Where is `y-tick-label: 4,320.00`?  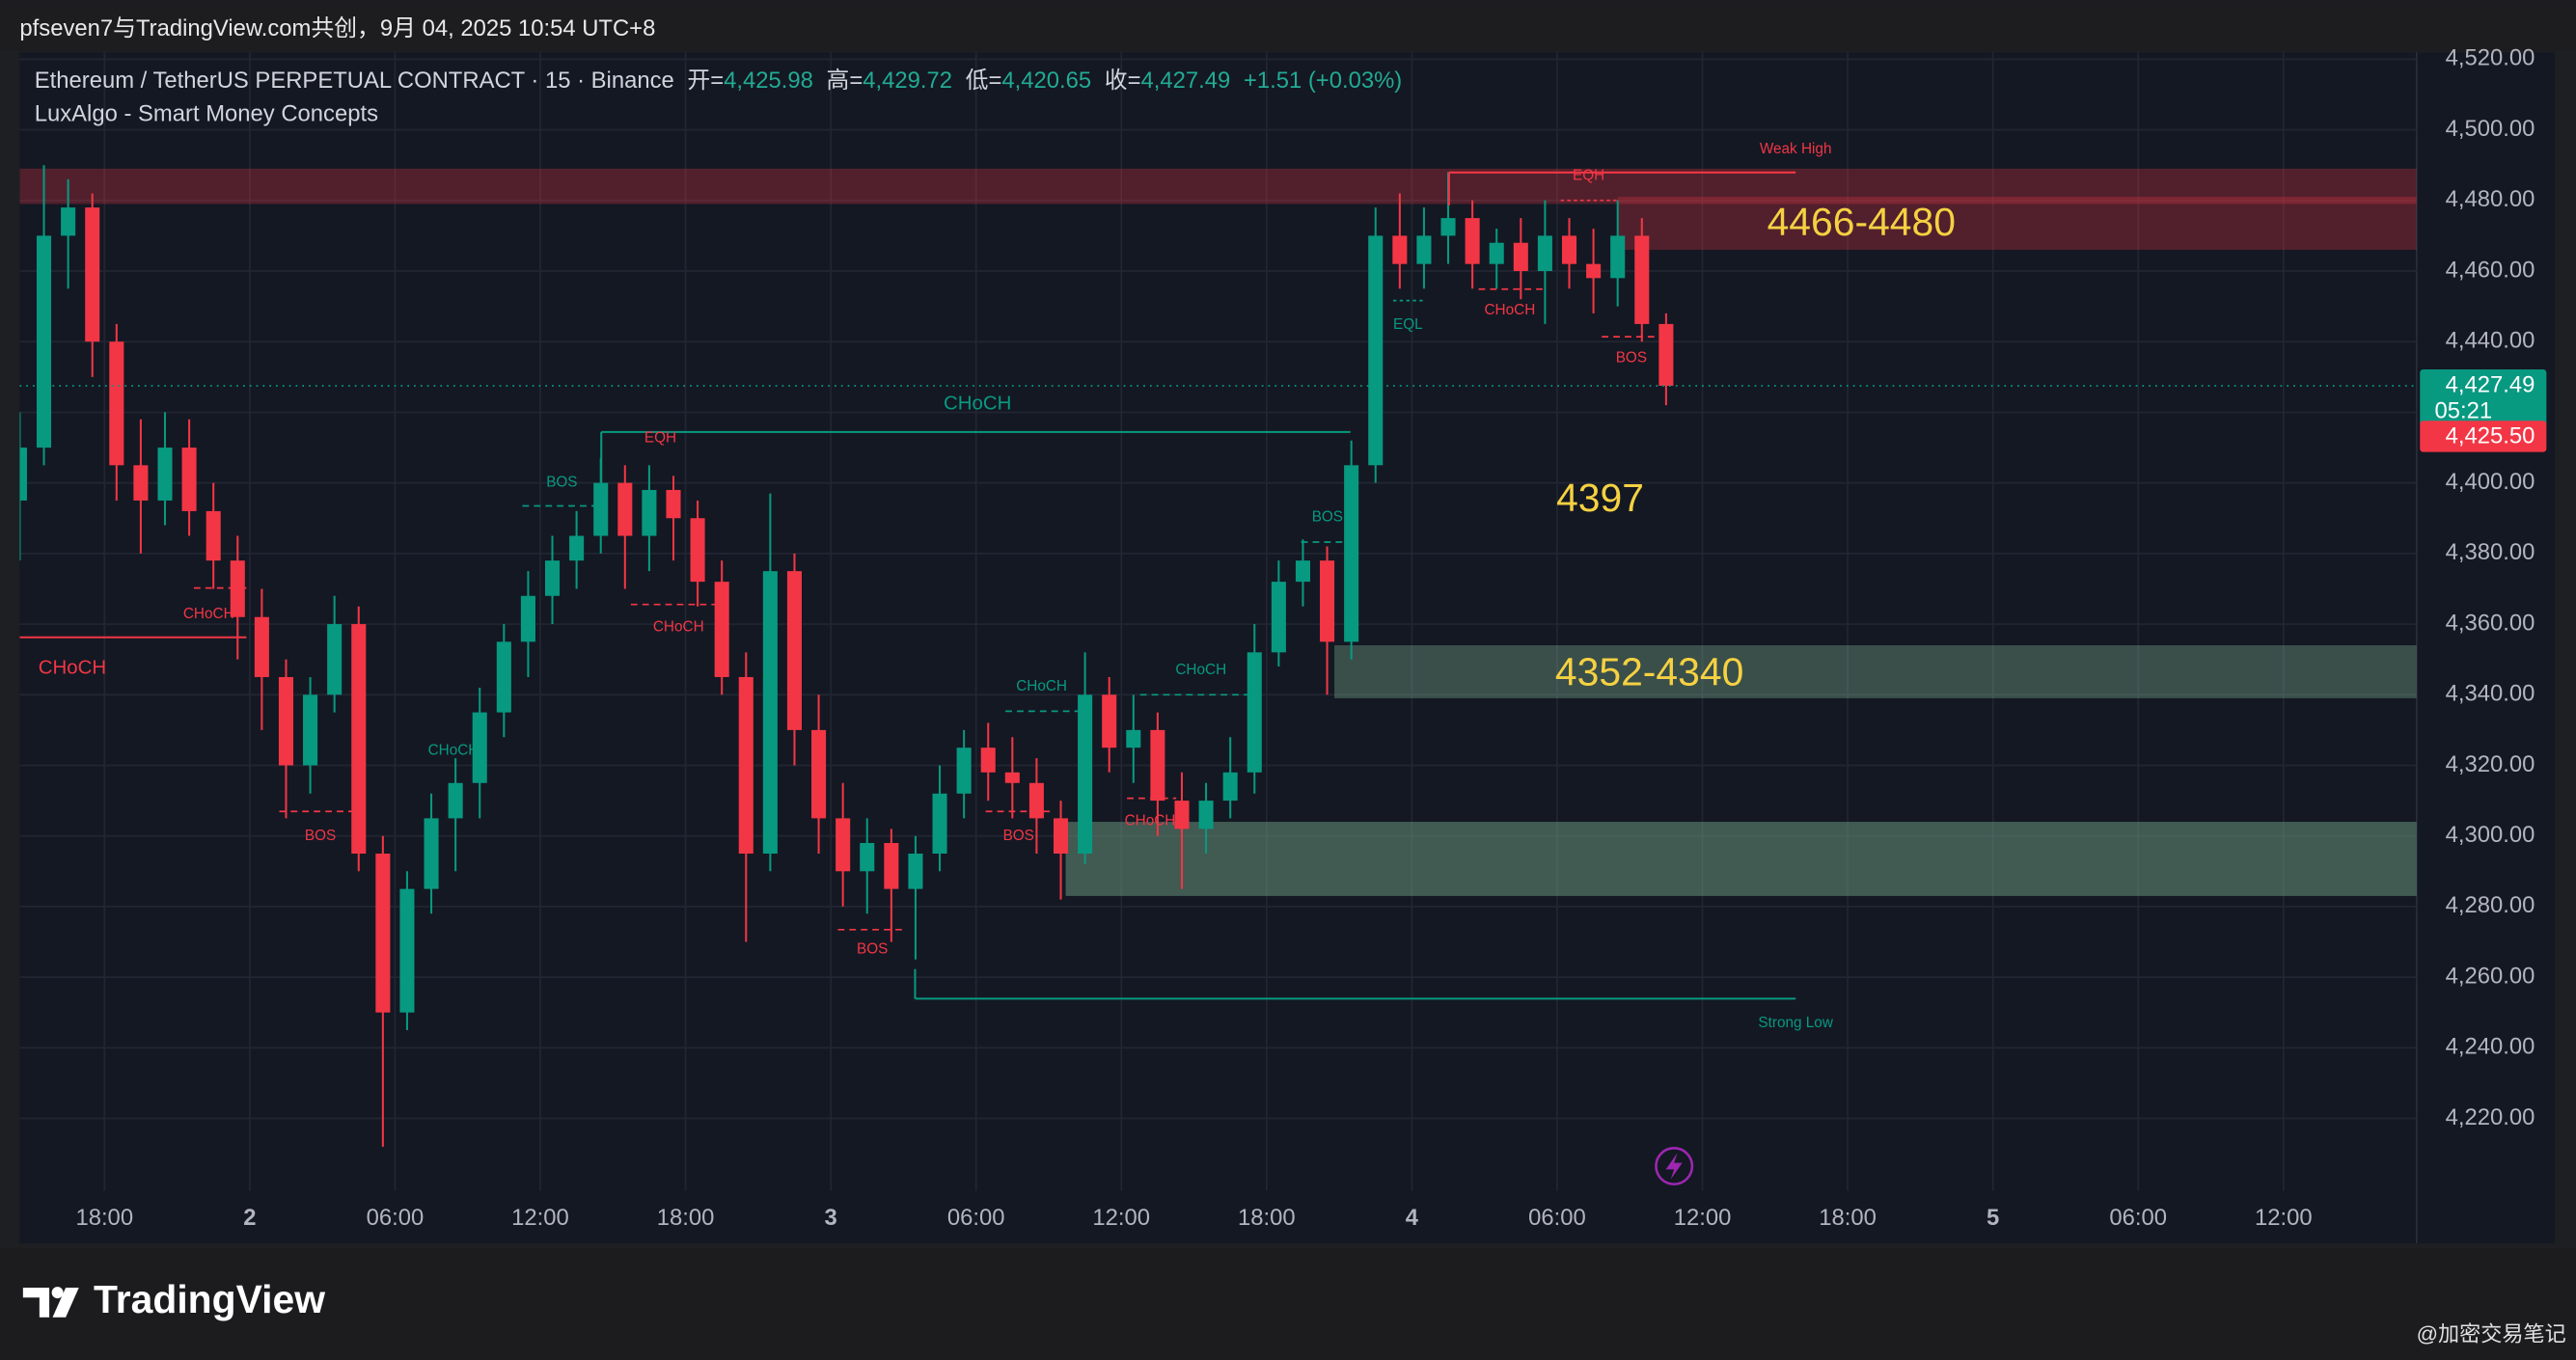
y-tick-label: 4,320.00 is located at coordinates (2491, 764).